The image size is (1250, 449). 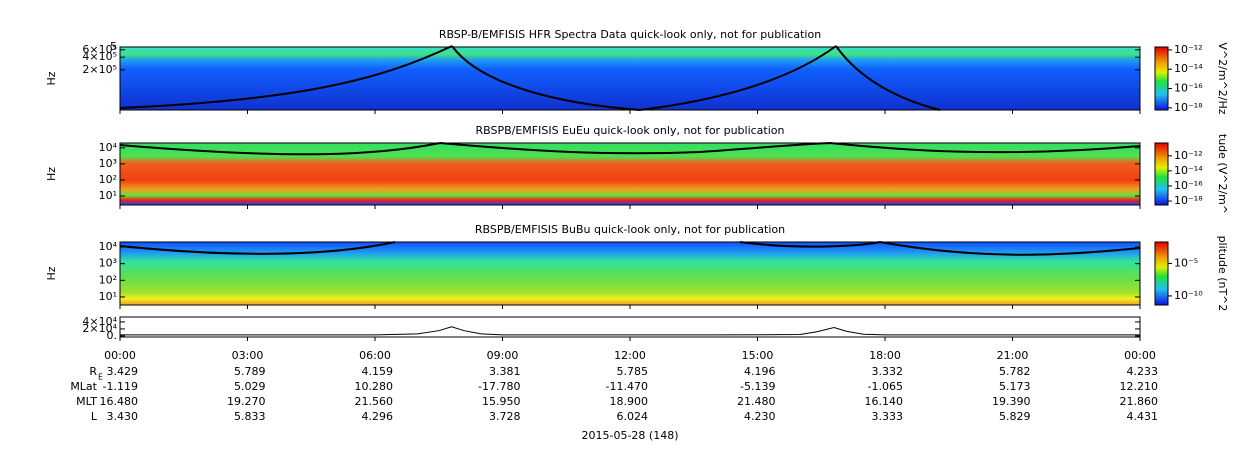 What do you see at coordinates (112, 335) in the screenshot?
I see `y-tick-label: 0.` at bounding box center [112, 335].